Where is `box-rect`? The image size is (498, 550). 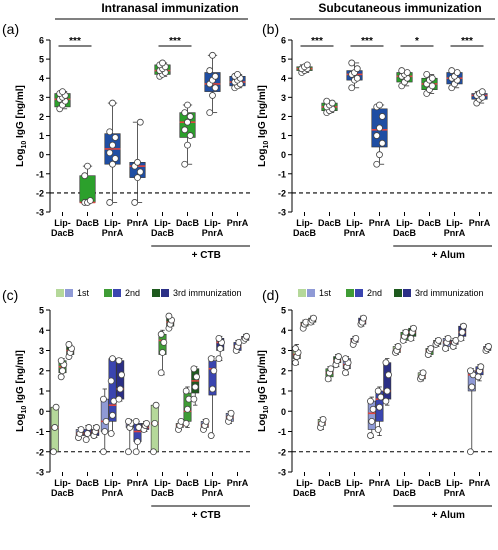
box-rect is located at coordinates (120, 380).